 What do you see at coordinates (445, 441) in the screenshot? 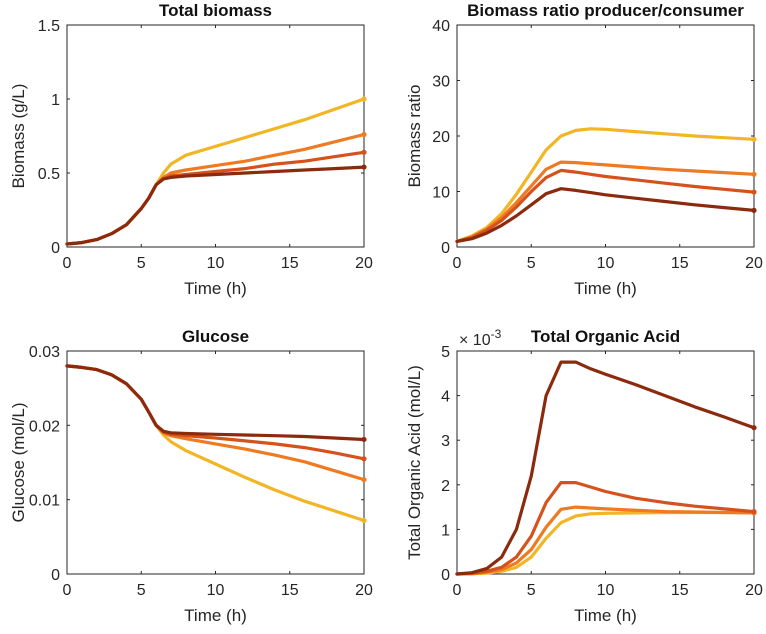
I see `y-tick-label: 3` at bounding box center [445, 441].